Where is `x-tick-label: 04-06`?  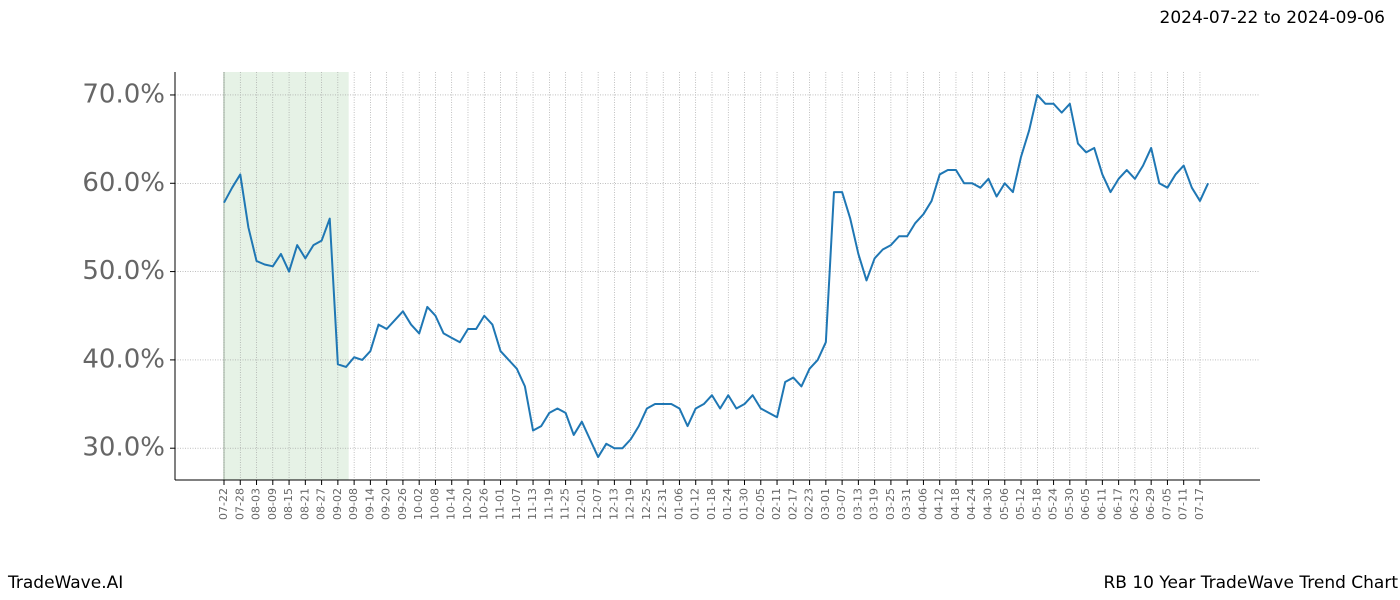 x-tick-label: 04-06 is located at coordinates (922, 504).